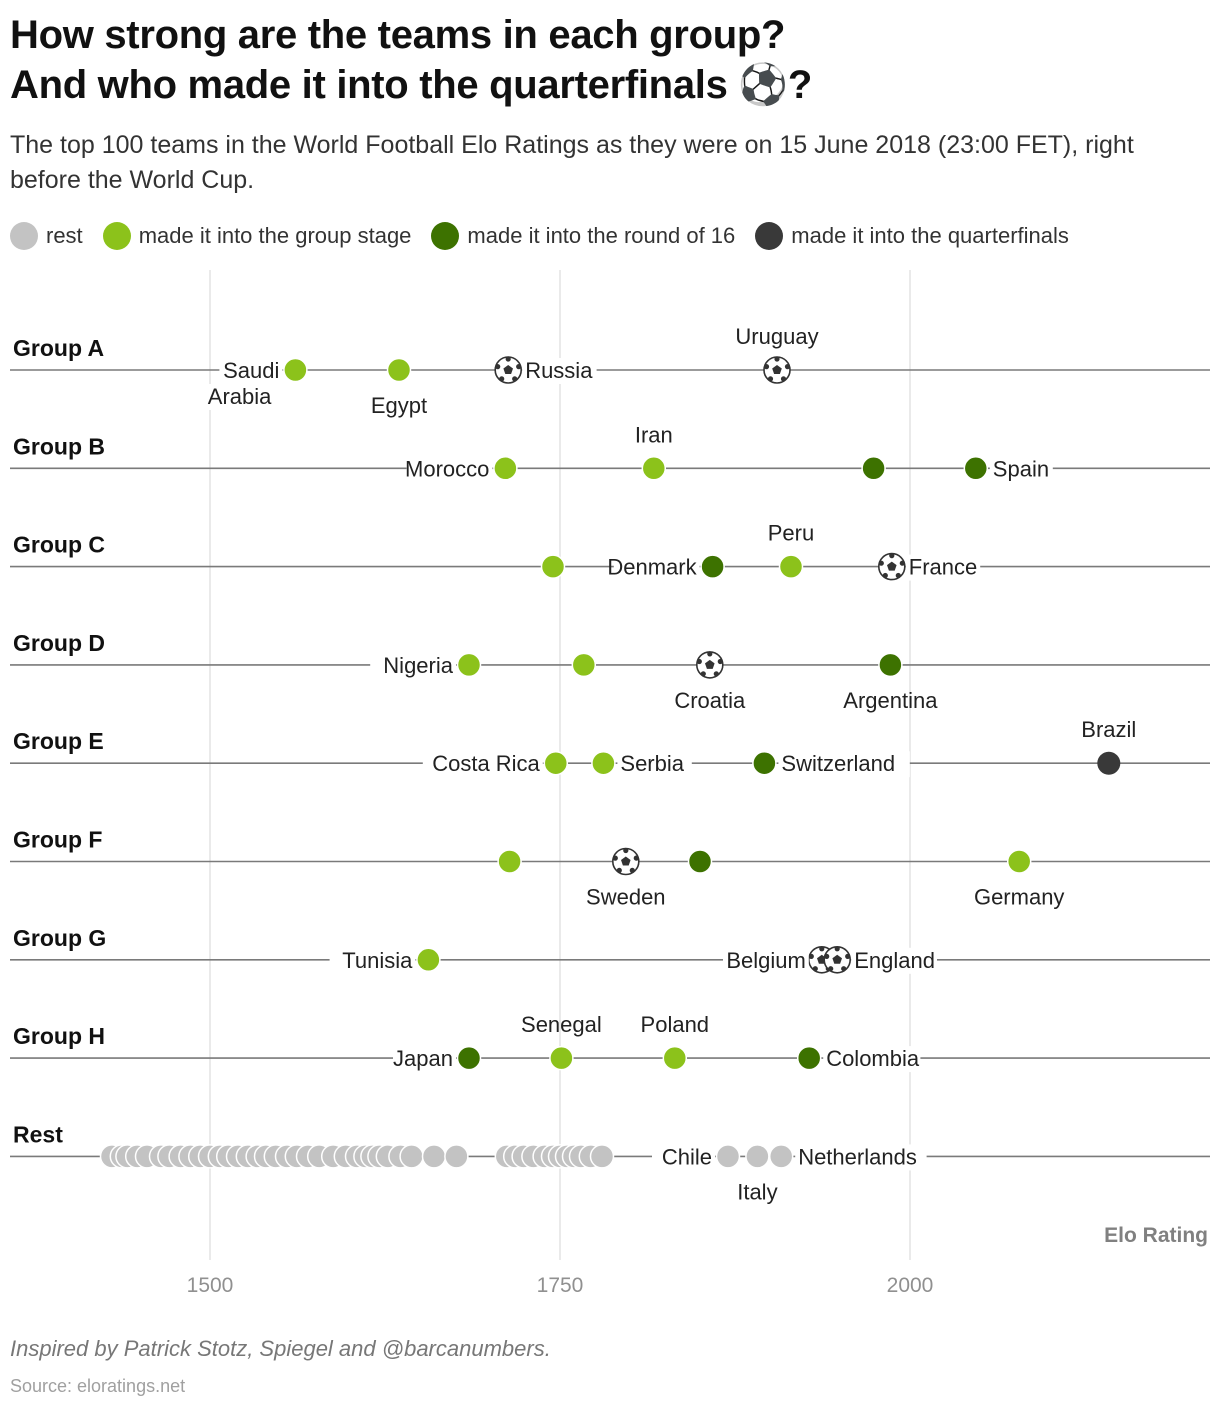 This screenshot has height=1414, width=1220. I want to click on team-label-poland: Poland, so click(675, 1024).